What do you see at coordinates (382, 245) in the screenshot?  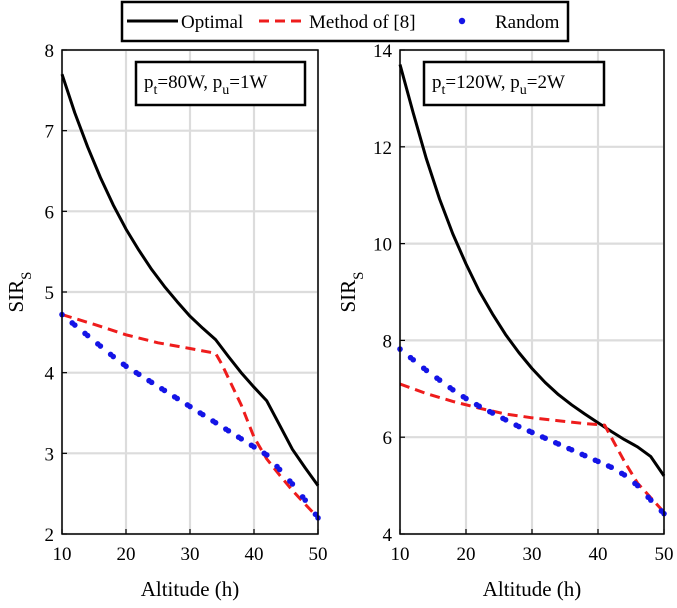 I see `y-tick-label: 10` at bounding box center [382, 245].